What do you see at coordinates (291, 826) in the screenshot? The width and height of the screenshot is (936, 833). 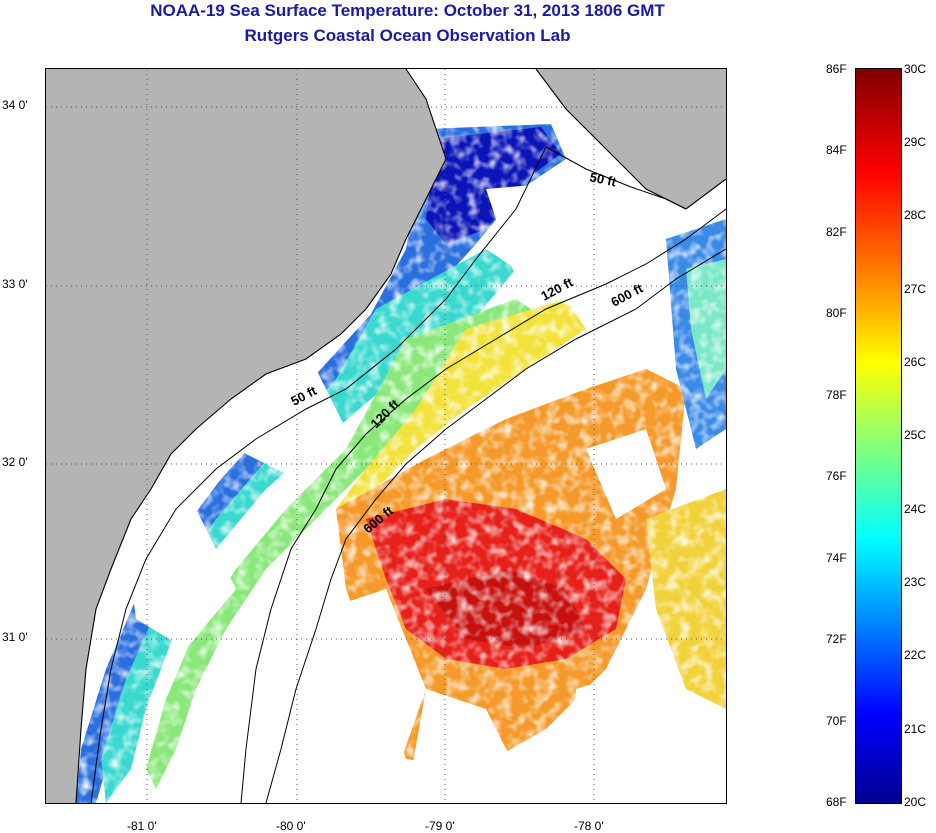 I see `lon-label-80: -80 0'` at bounding box center [291, 826].